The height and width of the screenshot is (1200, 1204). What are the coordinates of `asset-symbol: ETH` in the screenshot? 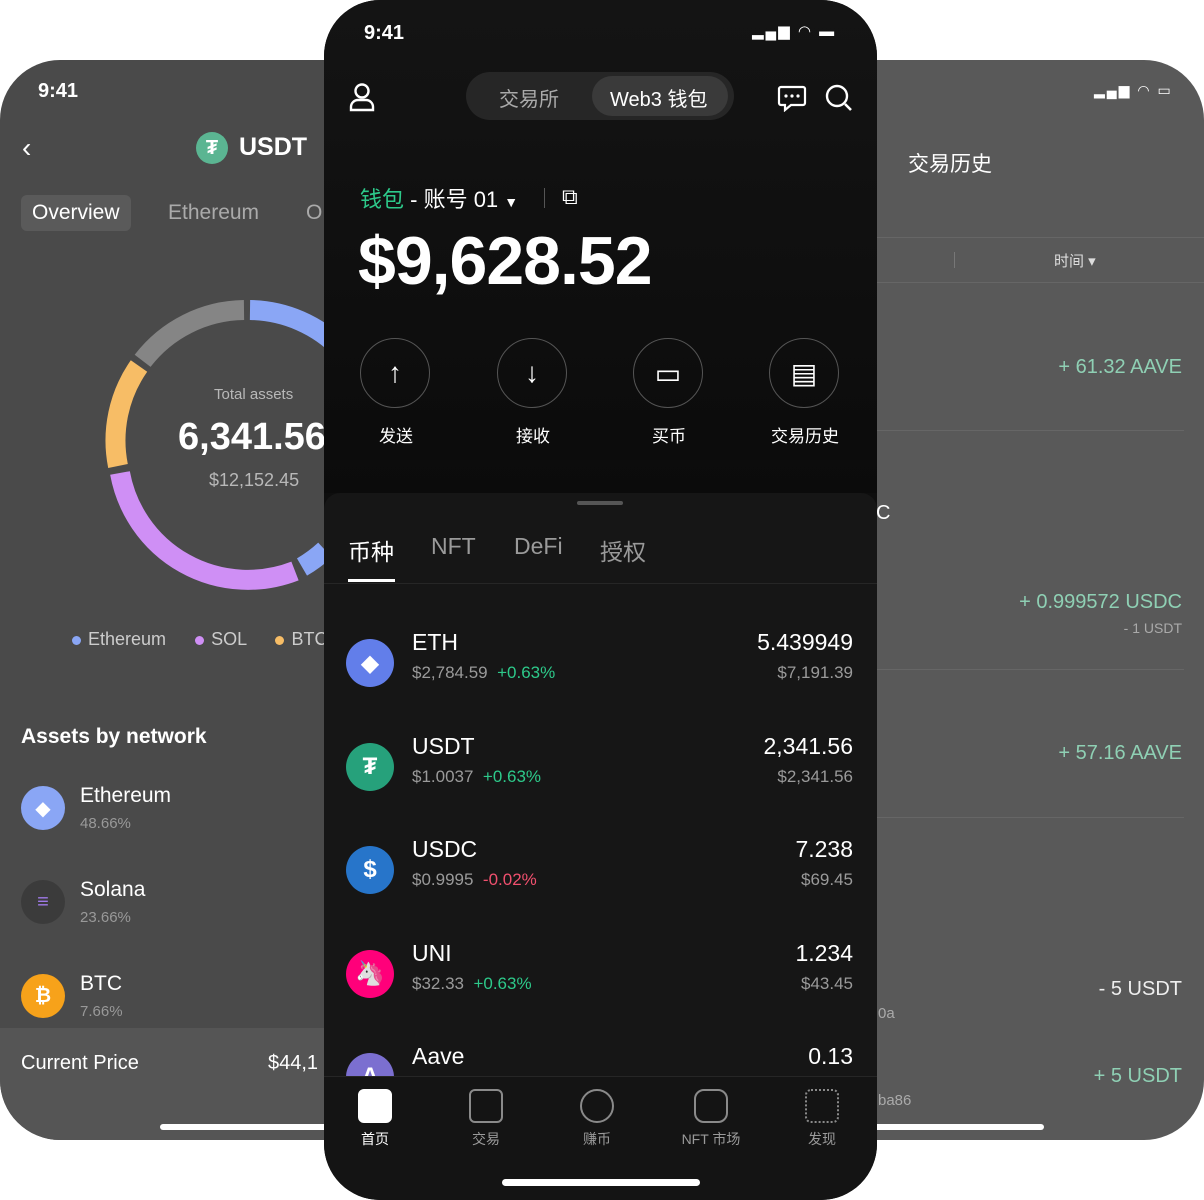 It's located at (435, 642).